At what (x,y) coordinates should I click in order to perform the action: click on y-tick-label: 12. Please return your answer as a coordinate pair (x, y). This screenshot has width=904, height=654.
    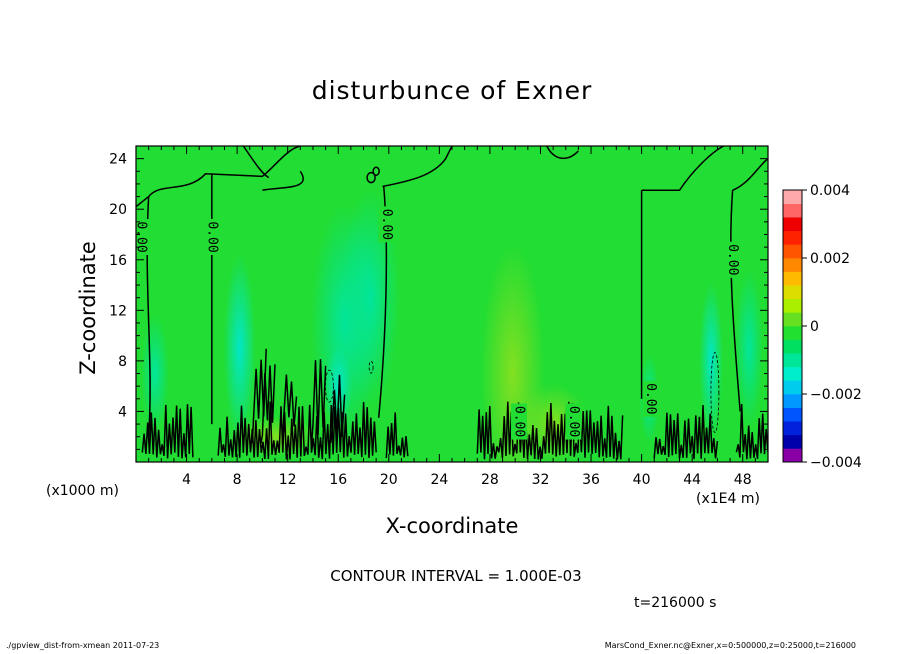
    Looking at the image, I should click on (118, 311).